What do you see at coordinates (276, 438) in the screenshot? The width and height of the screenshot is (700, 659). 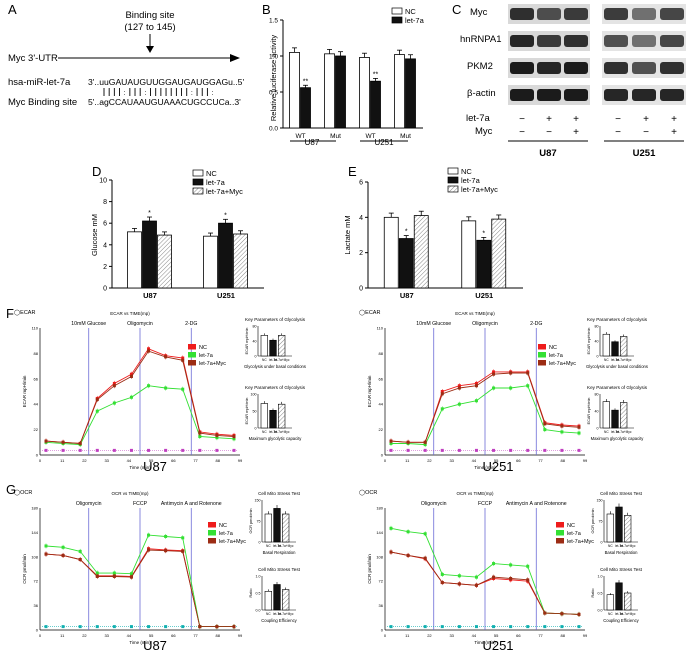 I see `side-x-label: Maximum glycolytic capacity` at bounding box center [276, 438].